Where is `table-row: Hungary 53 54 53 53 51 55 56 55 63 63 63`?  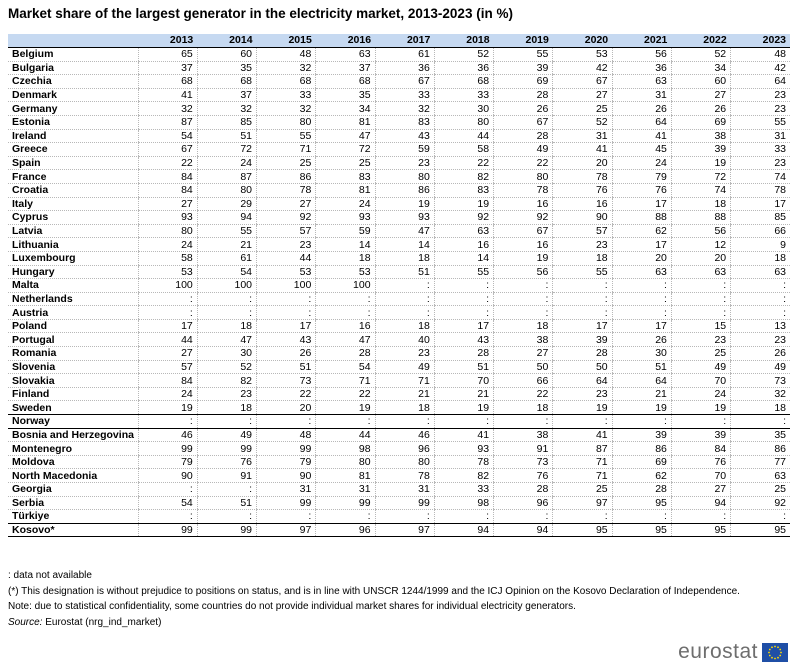
table-row: Hungary 53 54 53 53 51 55 56 55 63 63 63 is located at coordinates (399, 272).